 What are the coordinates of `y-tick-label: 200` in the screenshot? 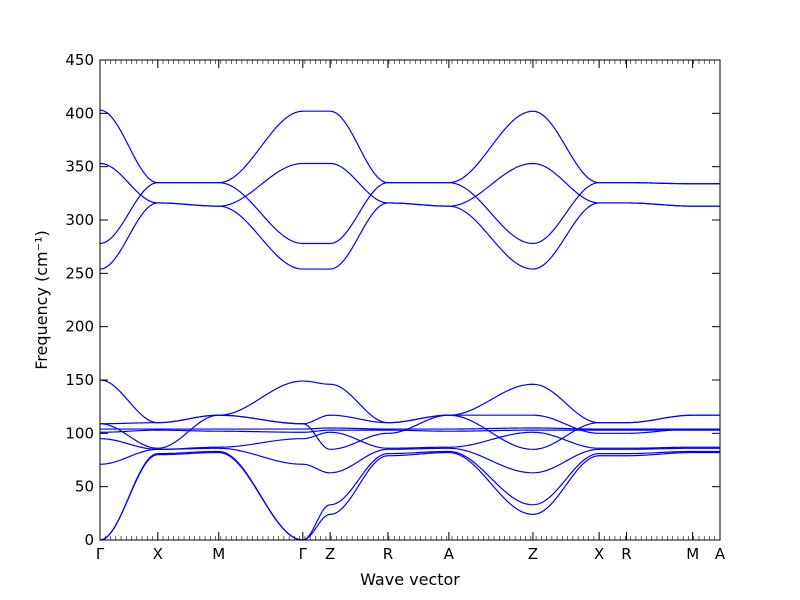 It's located at (79, 327).